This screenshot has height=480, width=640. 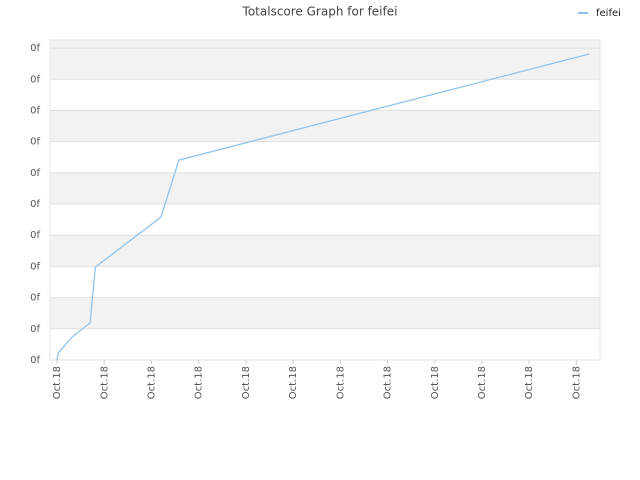 I want to click on chart-title: Totalscore Graph for feifei, so click(x=320, y=12).